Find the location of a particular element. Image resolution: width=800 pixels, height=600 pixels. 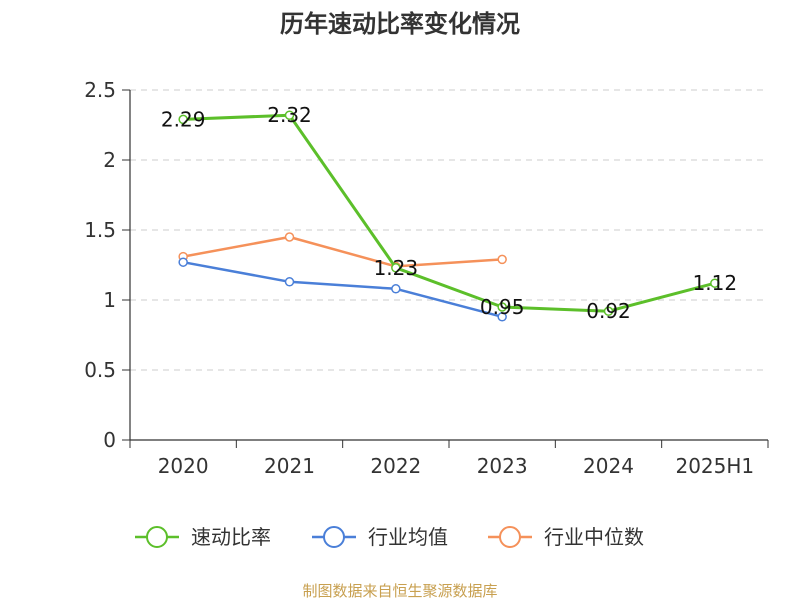

y-tick-label: 1 is located at coordinates (109, 300).